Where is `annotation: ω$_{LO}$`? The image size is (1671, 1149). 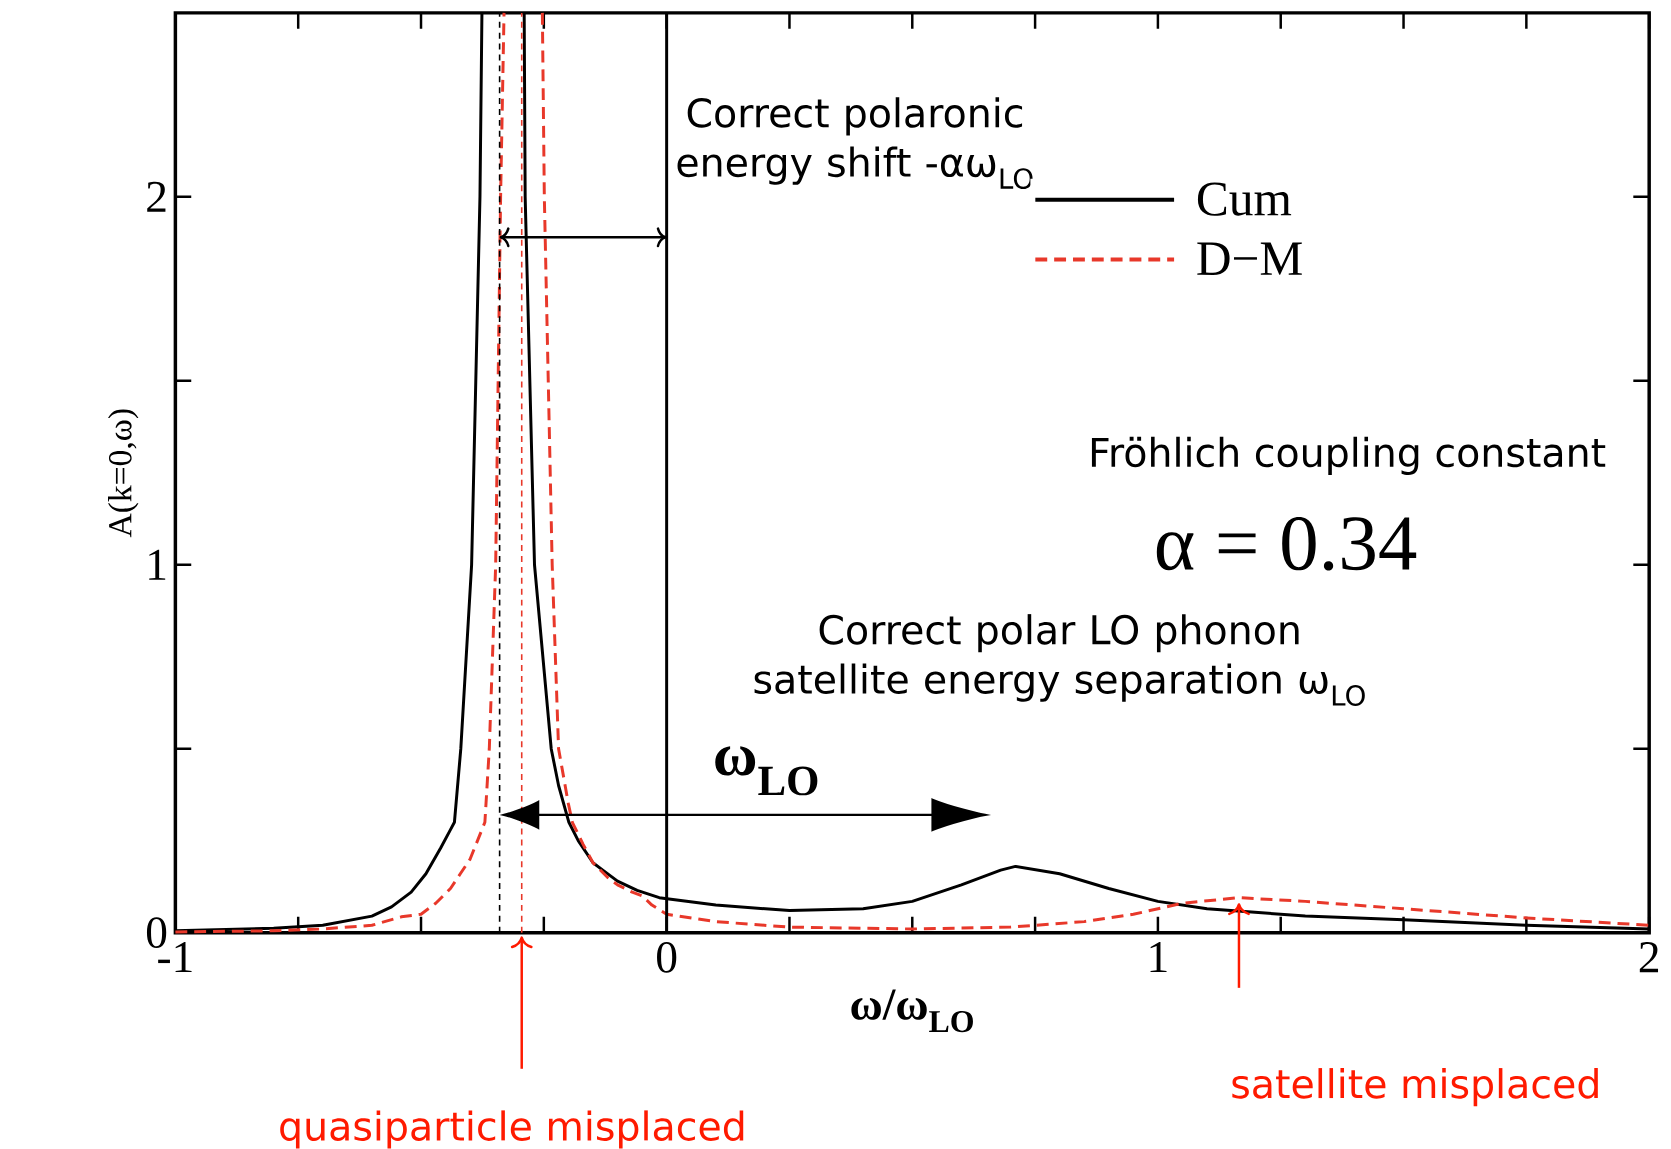
annotation: ω$_{LO}$ is located at coordinates (766, 771).